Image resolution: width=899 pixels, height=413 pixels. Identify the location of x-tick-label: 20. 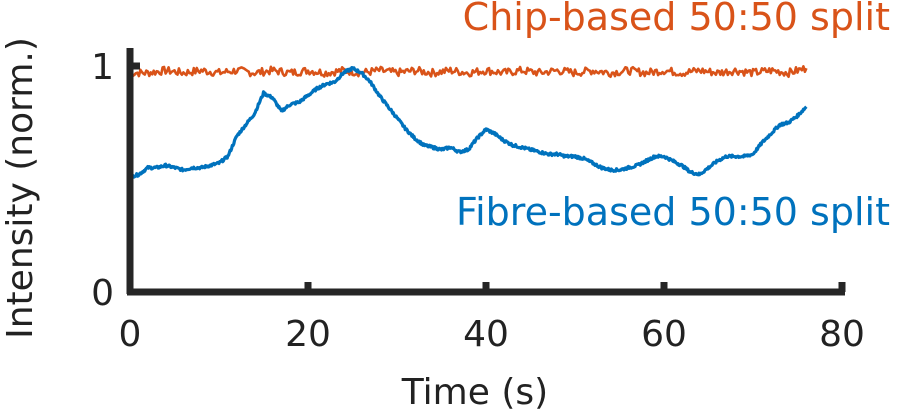
(308, 334).